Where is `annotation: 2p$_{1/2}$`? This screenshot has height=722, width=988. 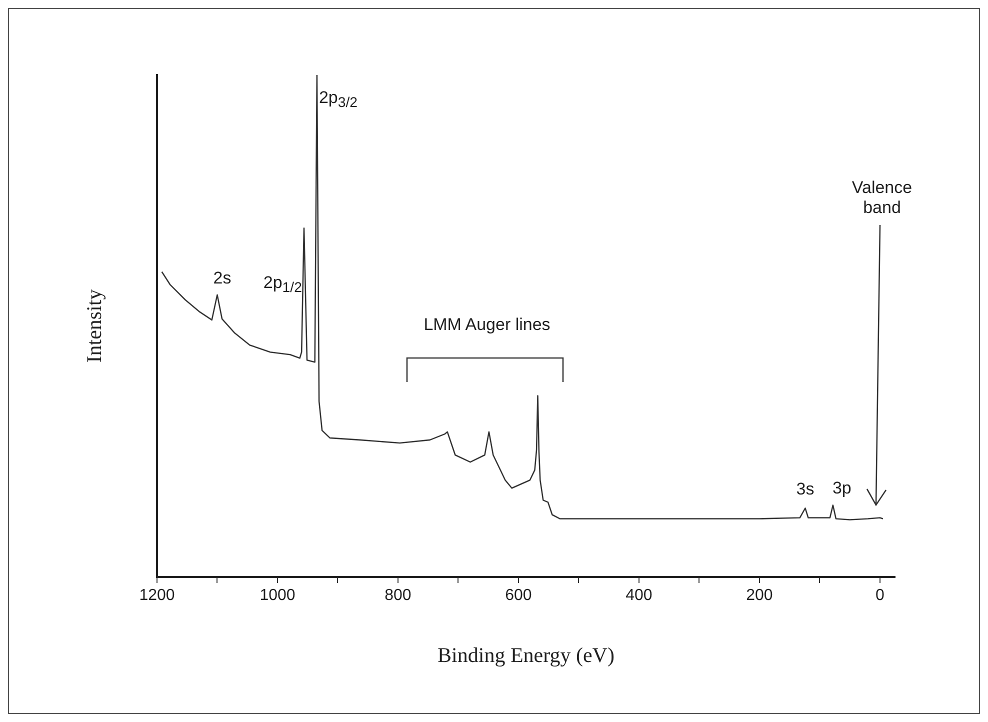 annotation: 2p$_{1/2}$ is located at coordinates (282, 285).